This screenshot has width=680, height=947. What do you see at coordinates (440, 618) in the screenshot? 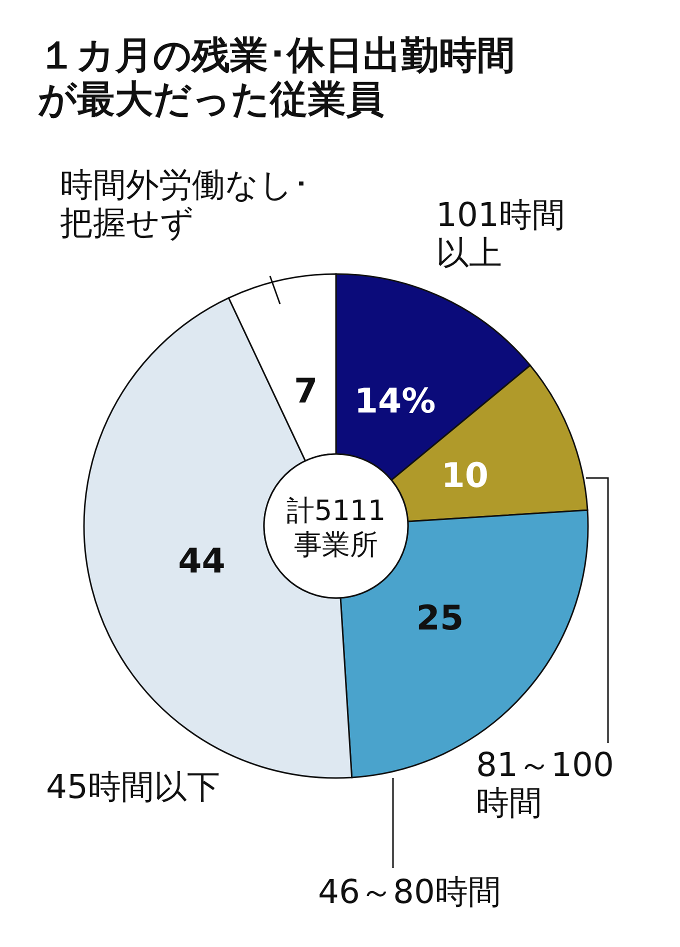
I see `data-label: 25` at bounding box center [440, 618].